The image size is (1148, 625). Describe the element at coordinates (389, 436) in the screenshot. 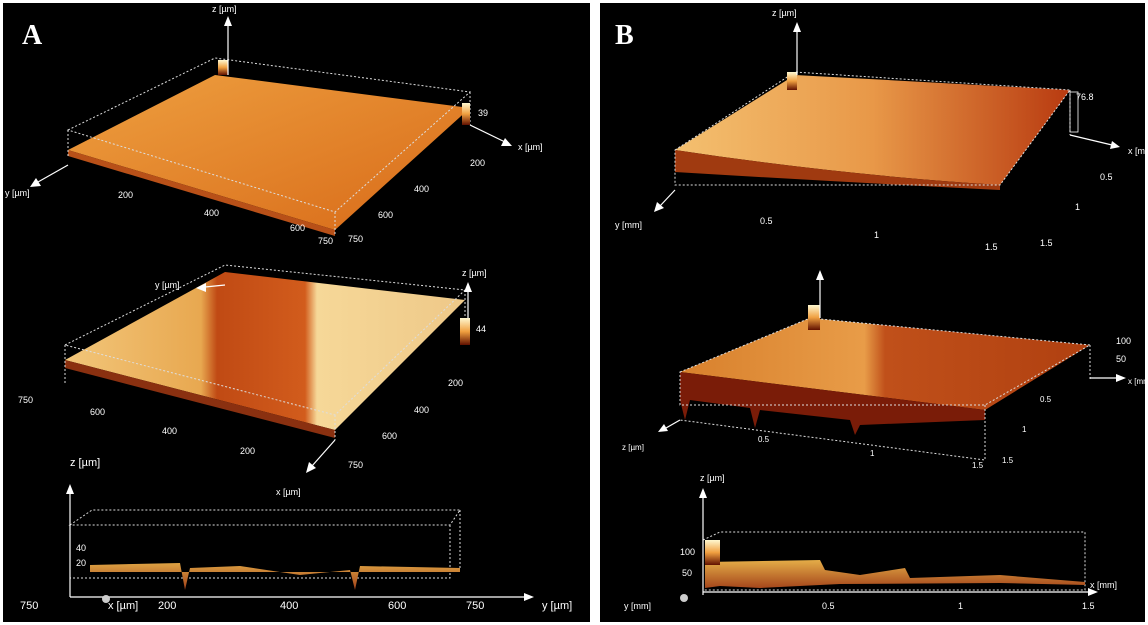

I see `side-tick: 600` at that location.